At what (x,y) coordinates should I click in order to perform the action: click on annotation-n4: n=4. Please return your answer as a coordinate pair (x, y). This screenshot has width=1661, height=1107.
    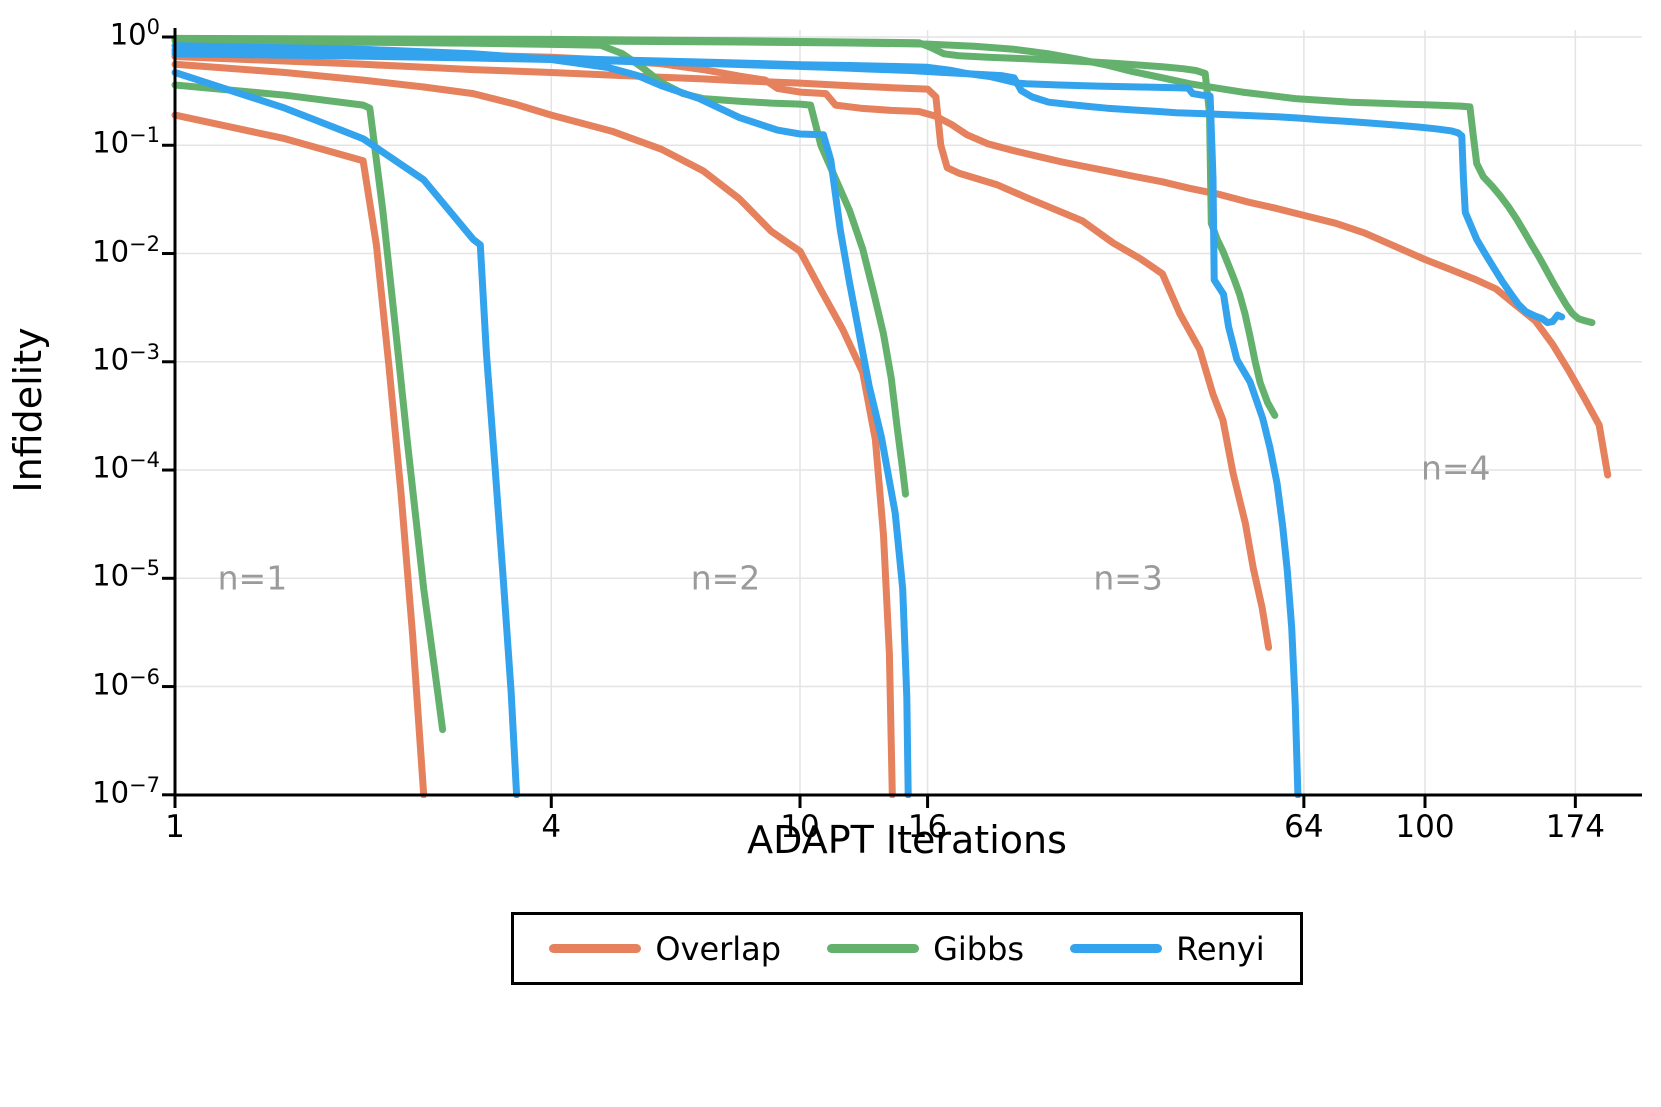
    Looking at the image, I should click on (1455, 468).